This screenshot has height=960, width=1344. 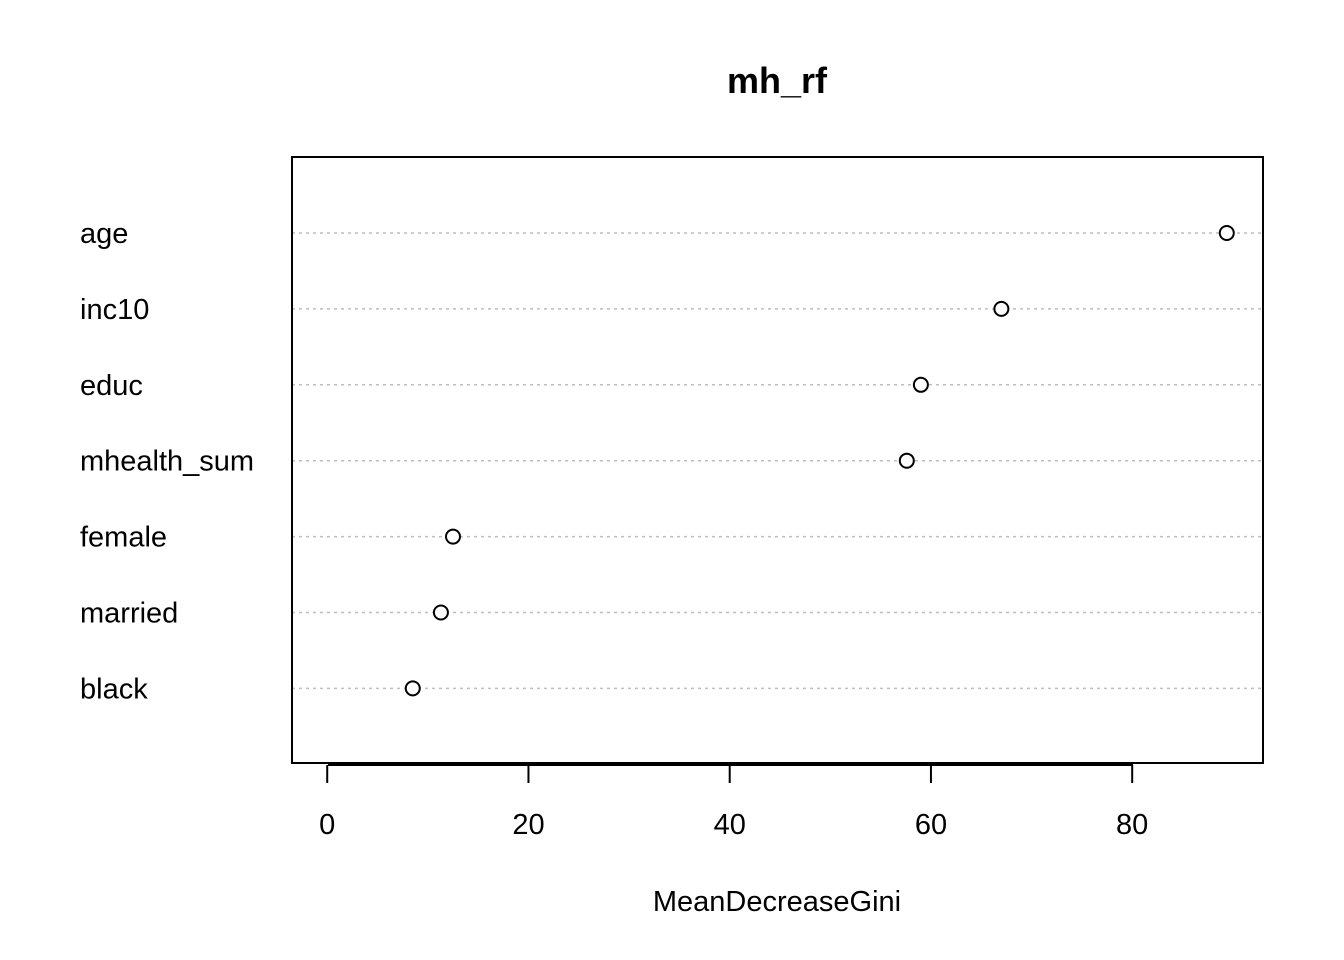 What do you see at coordinates (1226, 233) in the screenshot?
I see `data-point-age` at bounding box center [1226, 233].